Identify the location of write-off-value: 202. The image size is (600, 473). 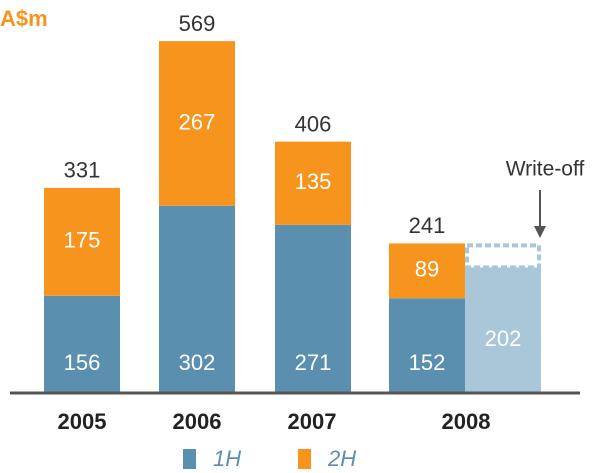
(503, 338).